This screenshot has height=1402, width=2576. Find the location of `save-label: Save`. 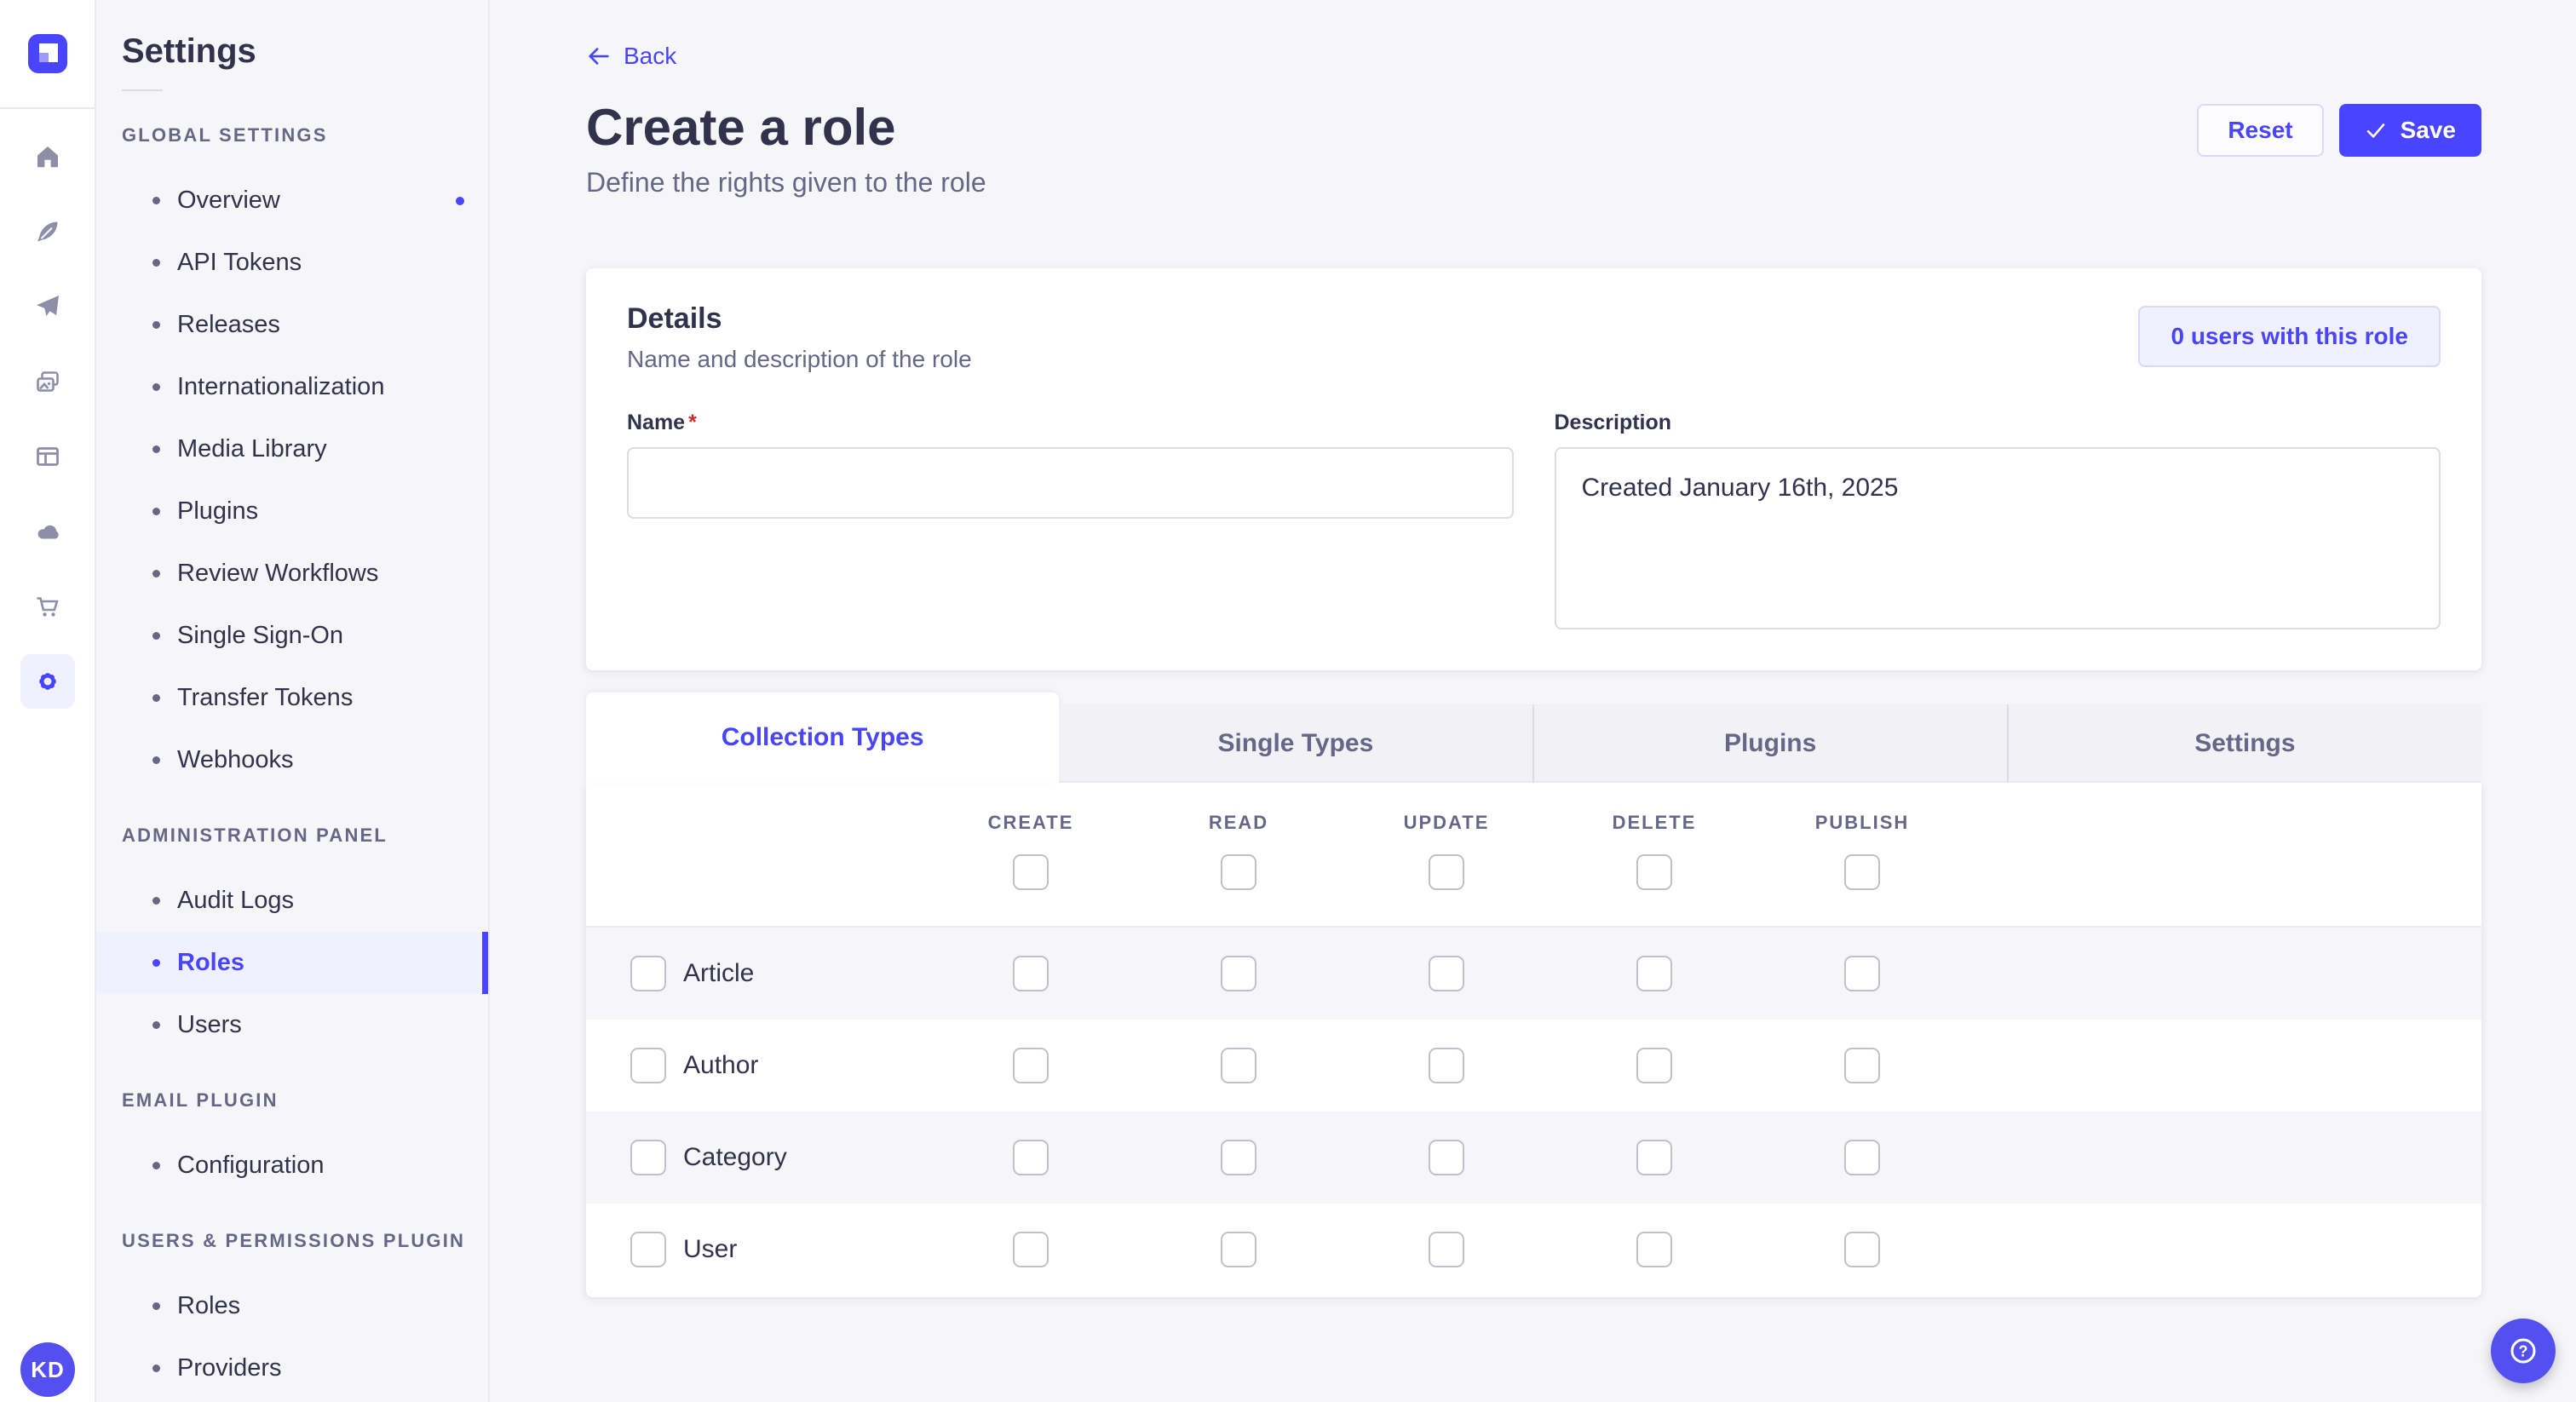

save-label: Save is located at coordinates (2428, 130).